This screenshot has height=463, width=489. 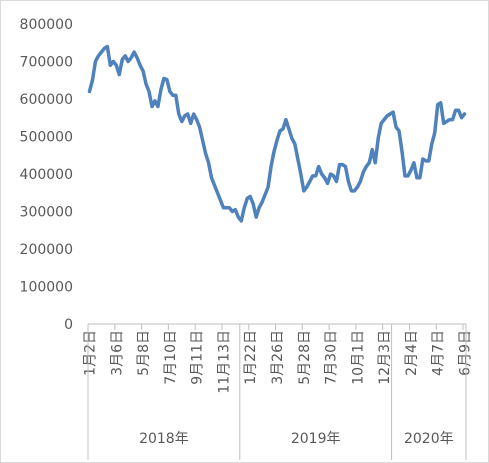 What do you see at coordinates (429, 439) in the screenshot?
I see `group-label: 2020年` at bounding box center [429, 439].